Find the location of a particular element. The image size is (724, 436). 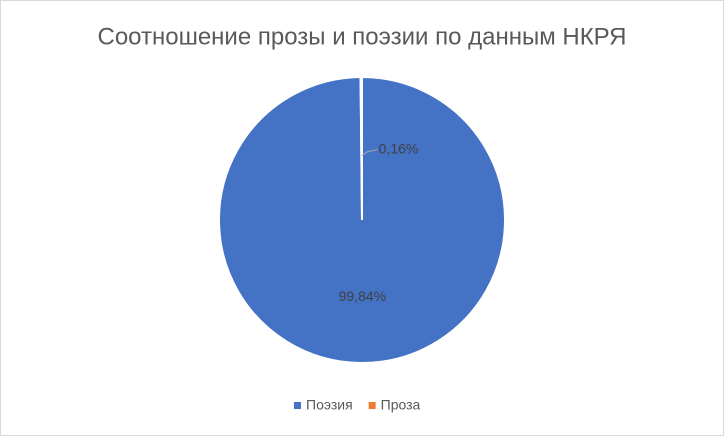

legend-label: Поэзия is located at coordinates (329, 405).